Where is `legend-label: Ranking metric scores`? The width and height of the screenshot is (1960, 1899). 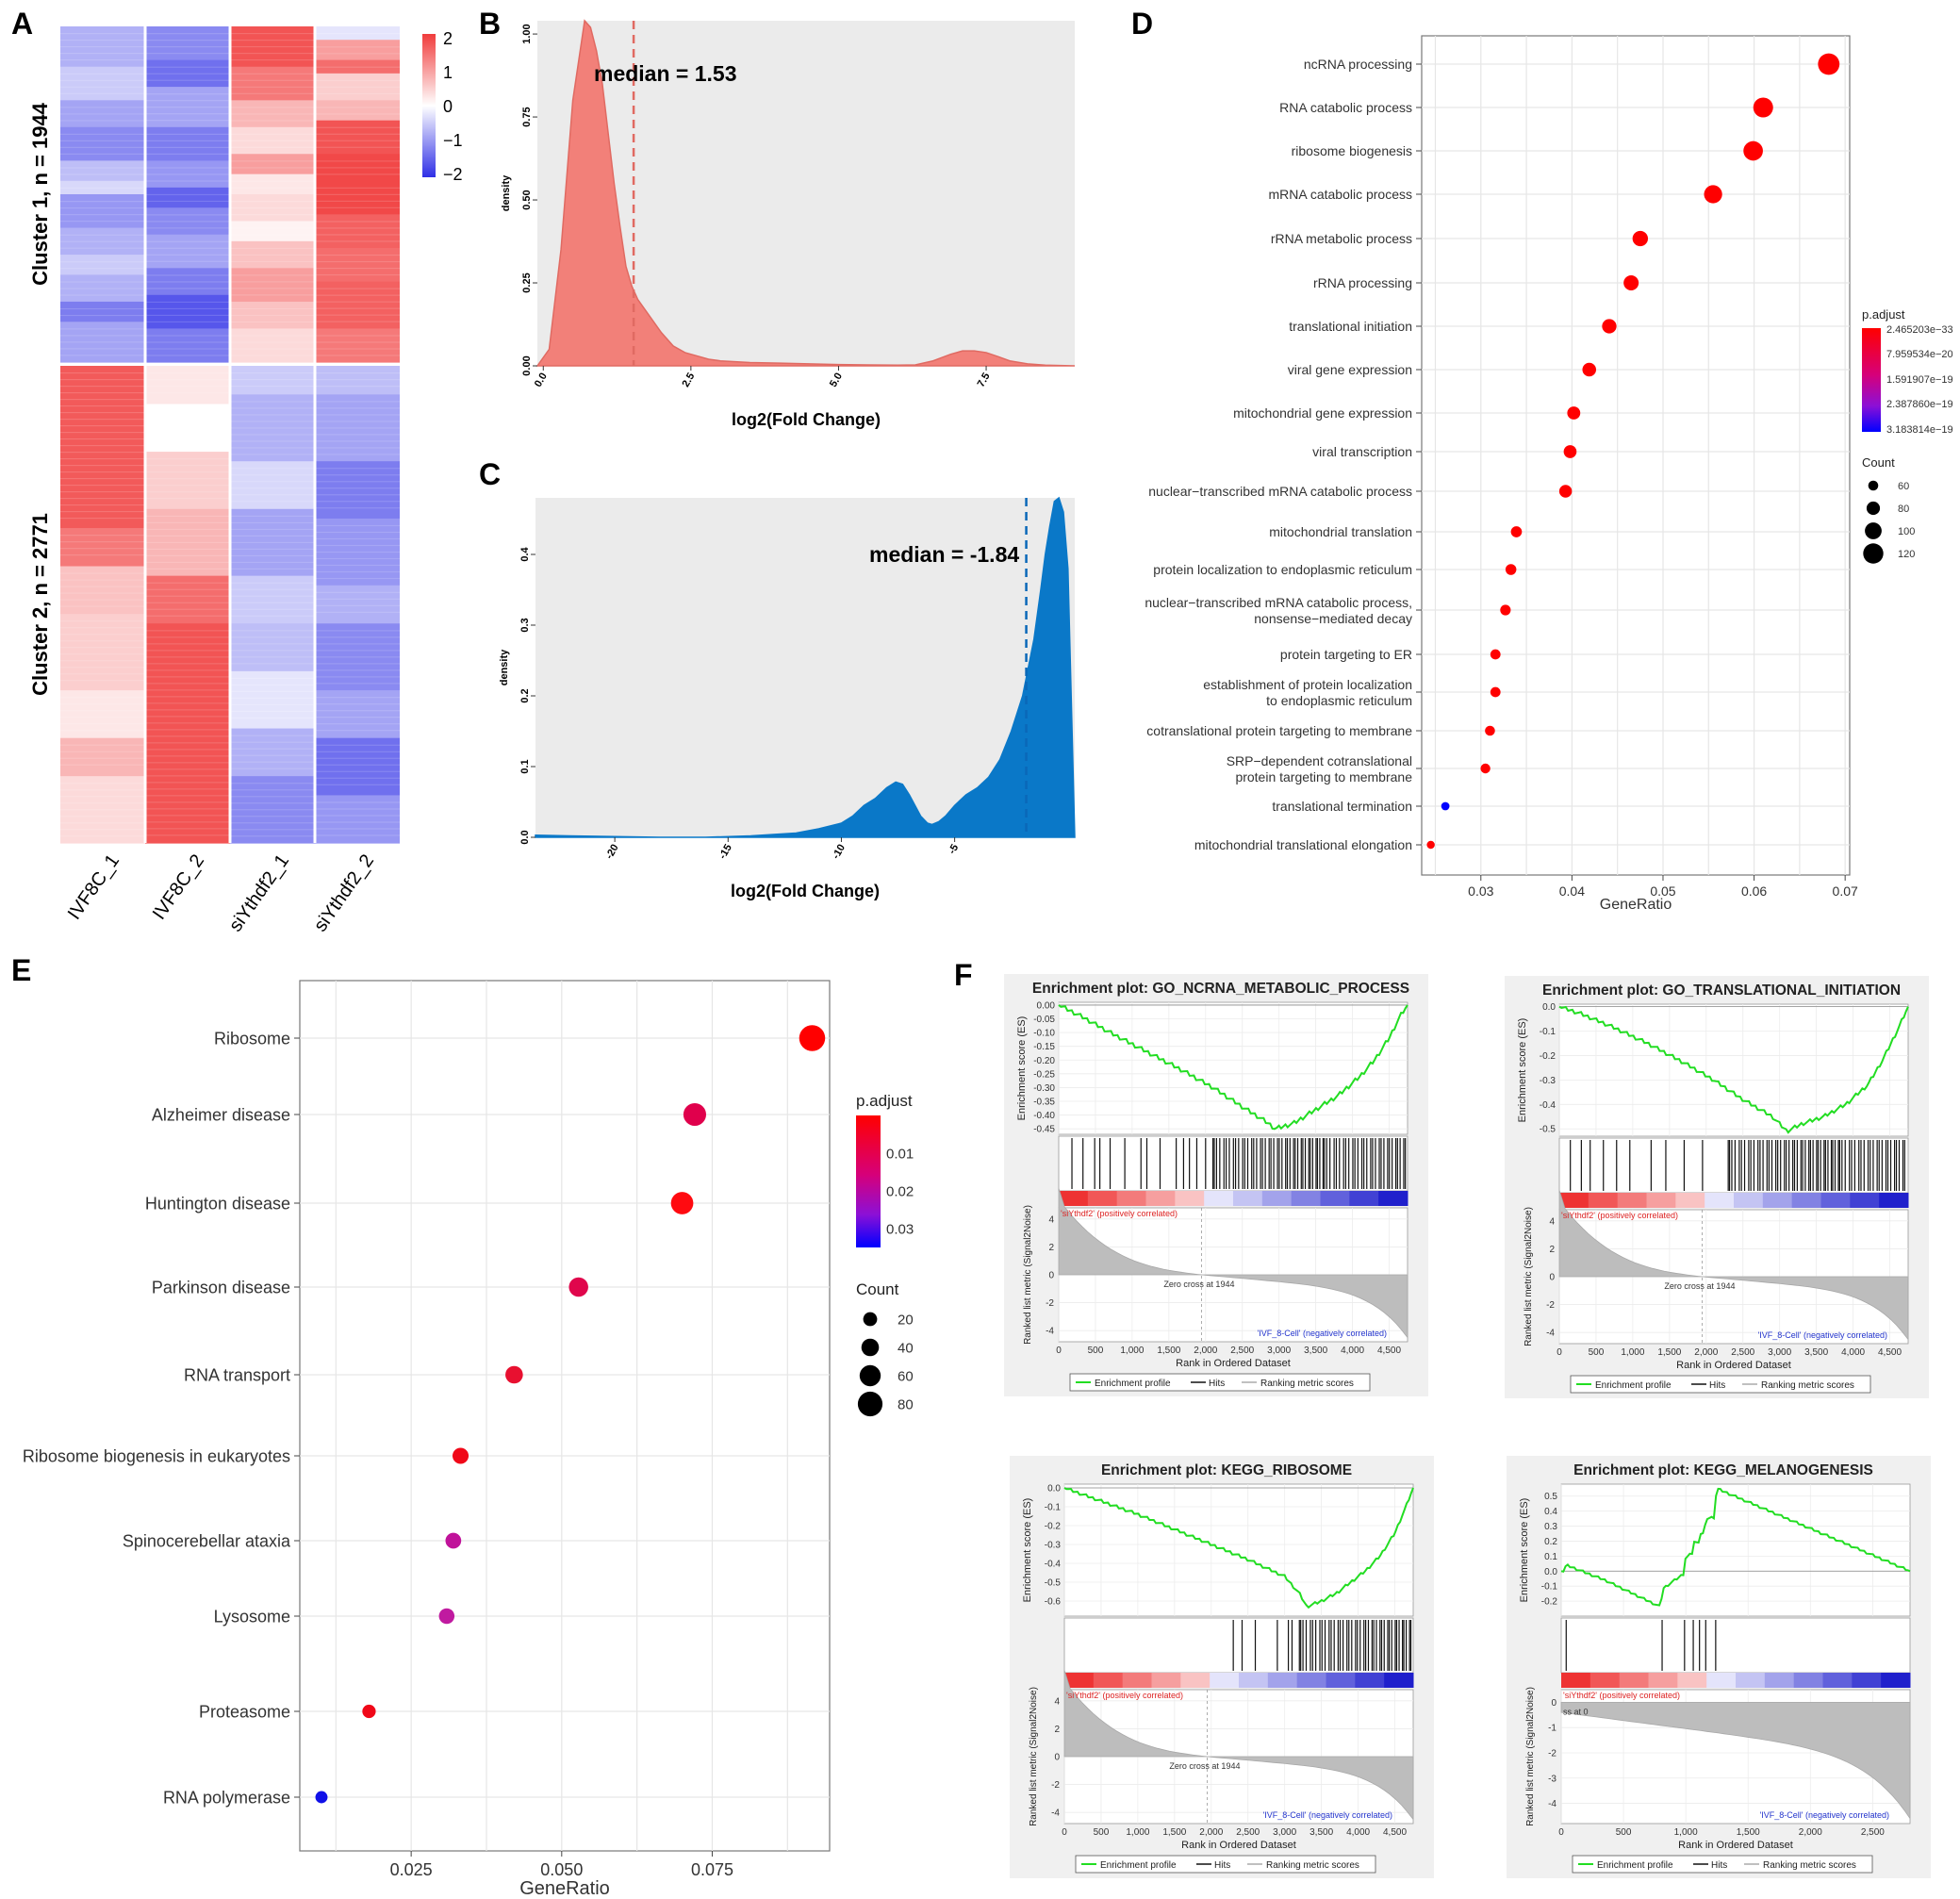
legend-label: Ranking metric scores is located at coordinates (1307, 1384).